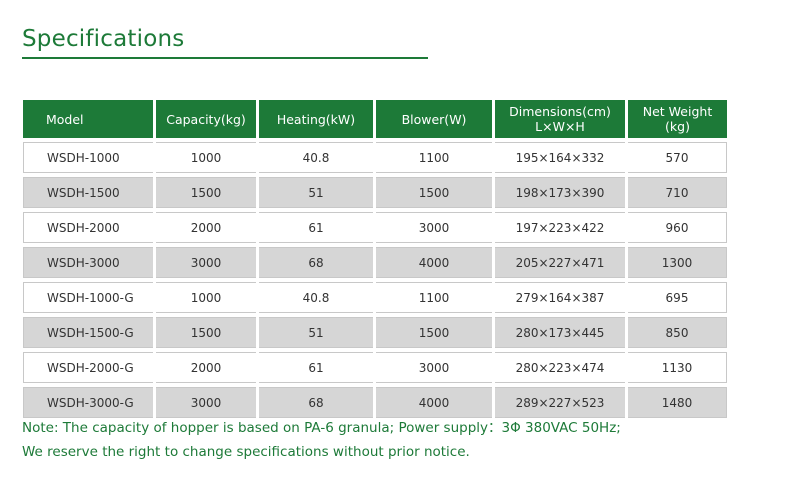 The width and height of the screenshot is (806, 482). Describe the element at coordinates (677, 119) in the screenshot. I see `header-net-weight: Net Weight (kg)` at that location.